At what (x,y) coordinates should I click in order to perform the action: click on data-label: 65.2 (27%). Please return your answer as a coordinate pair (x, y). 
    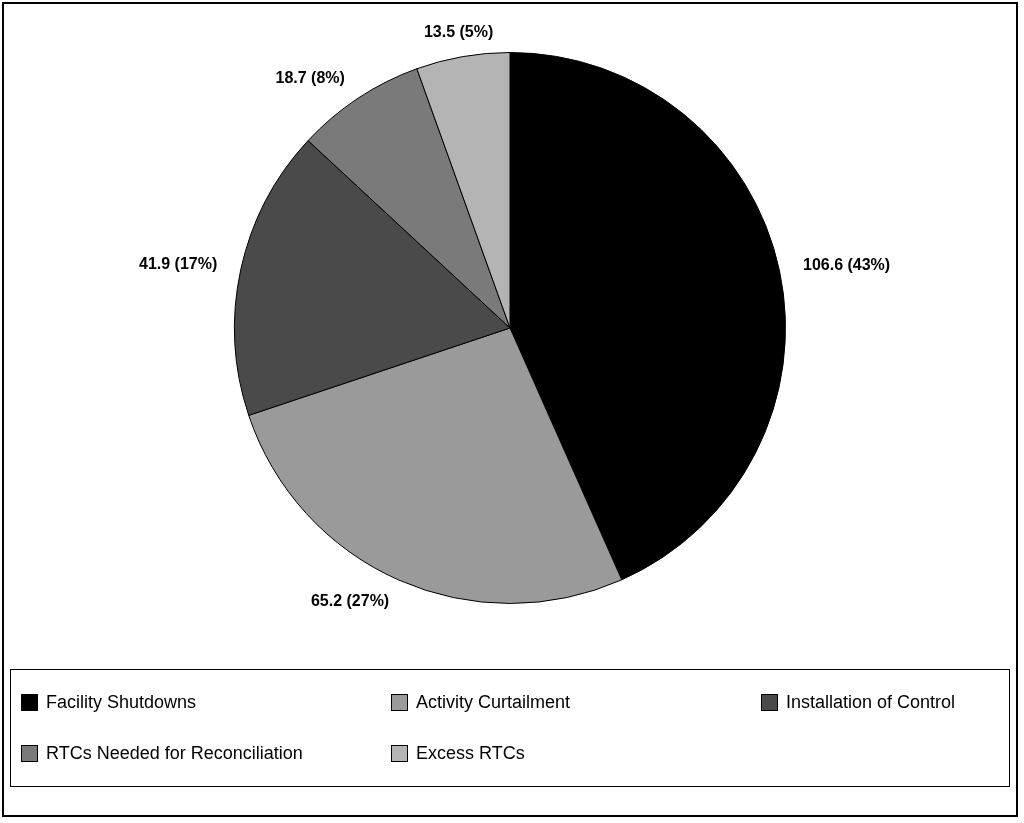
    Looking at the image, I should click on (350, 601).